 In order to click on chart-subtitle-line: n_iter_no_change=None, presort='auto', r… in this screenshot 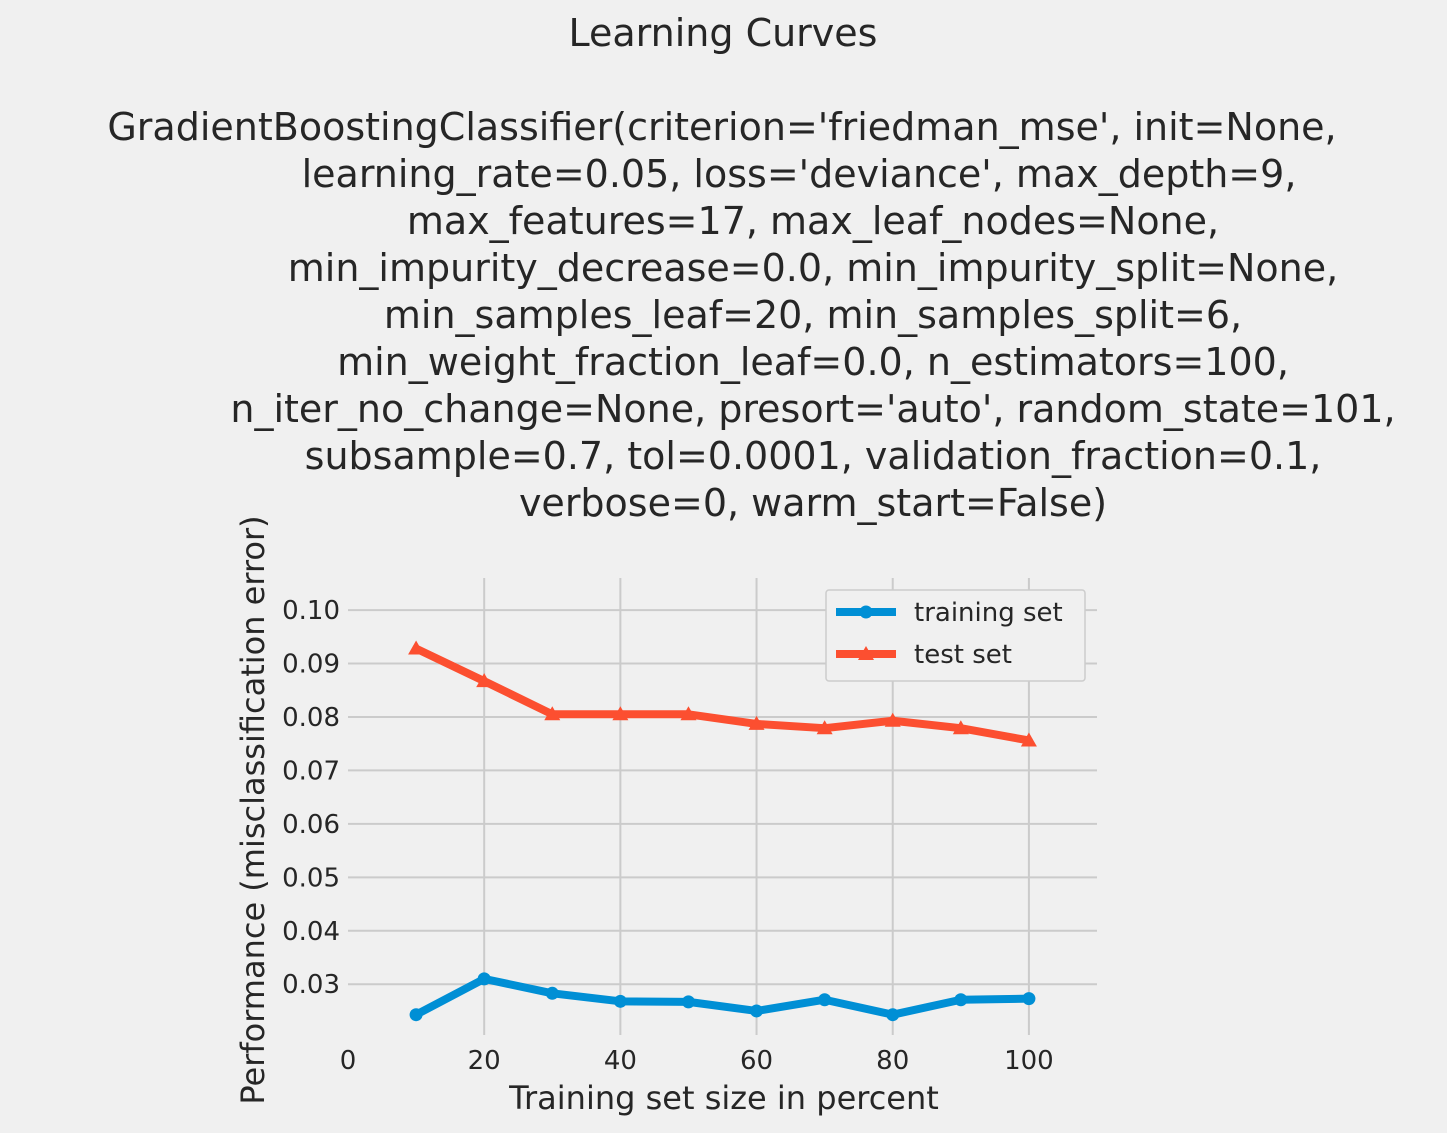, I will do `click(813, 409)`.